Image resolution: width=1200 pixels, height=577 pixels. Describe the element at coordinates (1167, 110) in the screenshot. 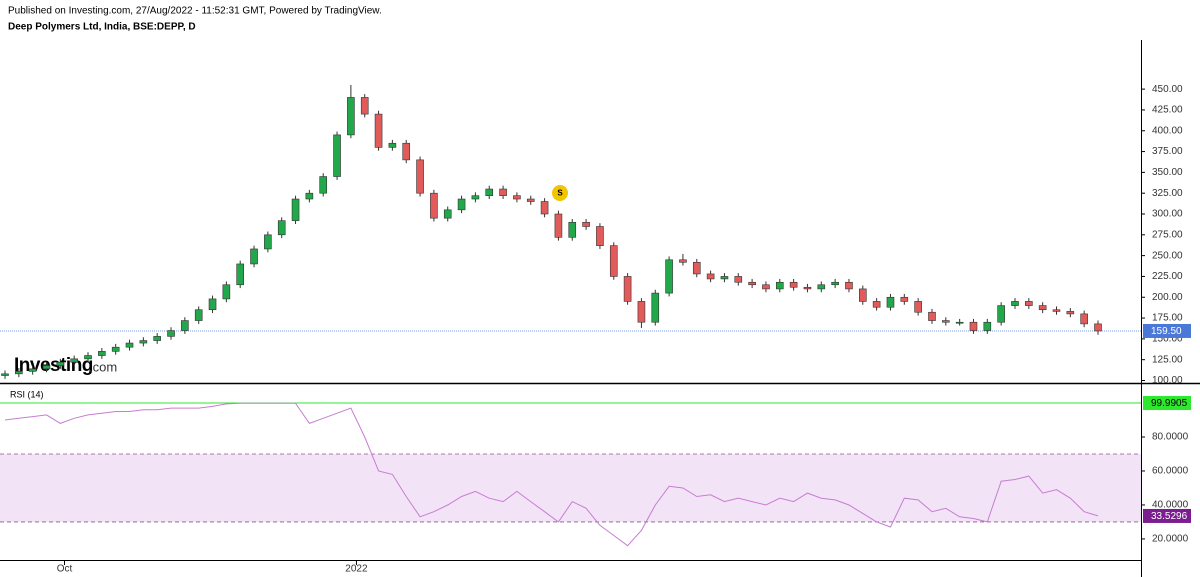

I see `y-tick-label: 425.00` at that location.